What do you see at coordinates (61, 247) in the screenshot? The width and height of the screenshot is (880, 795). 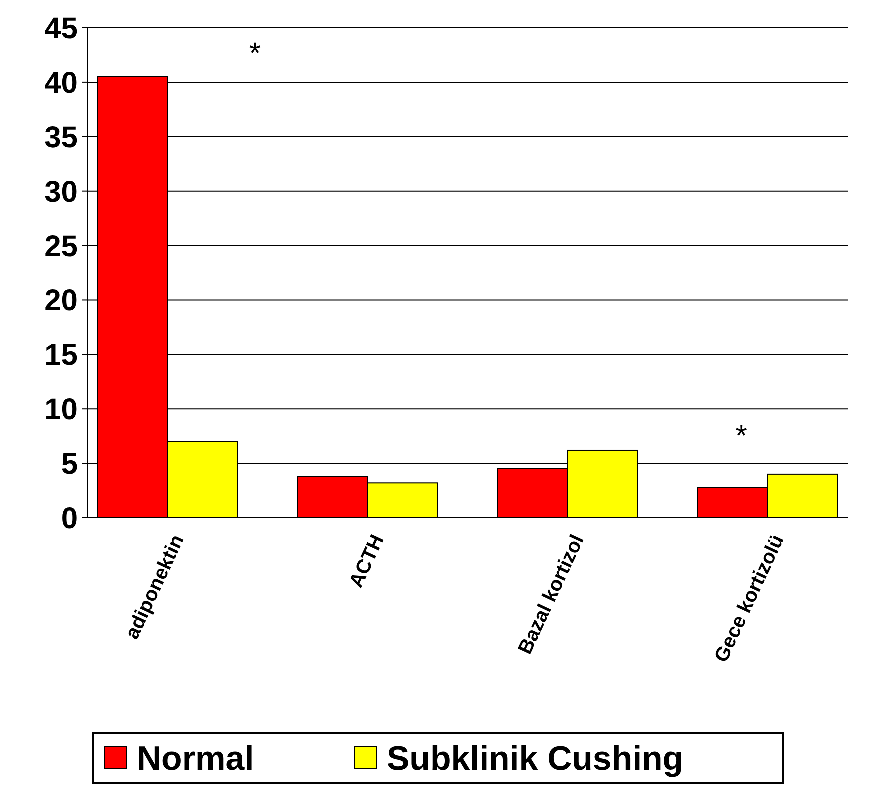 I see `y-tick-label: 25` at bounding box center [61, 247].